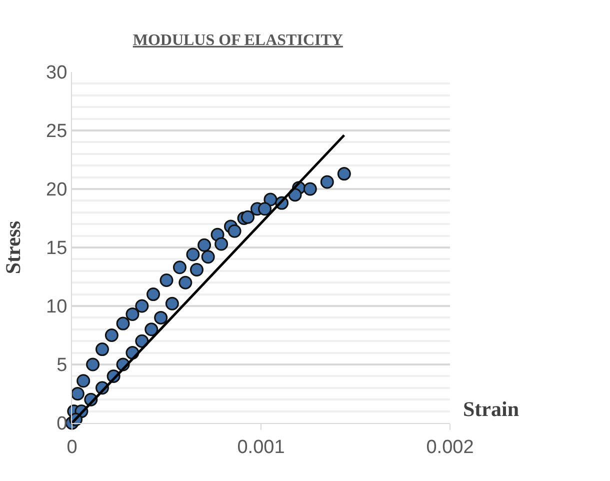  I want to click on y-axis-title: Stress, so click(13, 247).